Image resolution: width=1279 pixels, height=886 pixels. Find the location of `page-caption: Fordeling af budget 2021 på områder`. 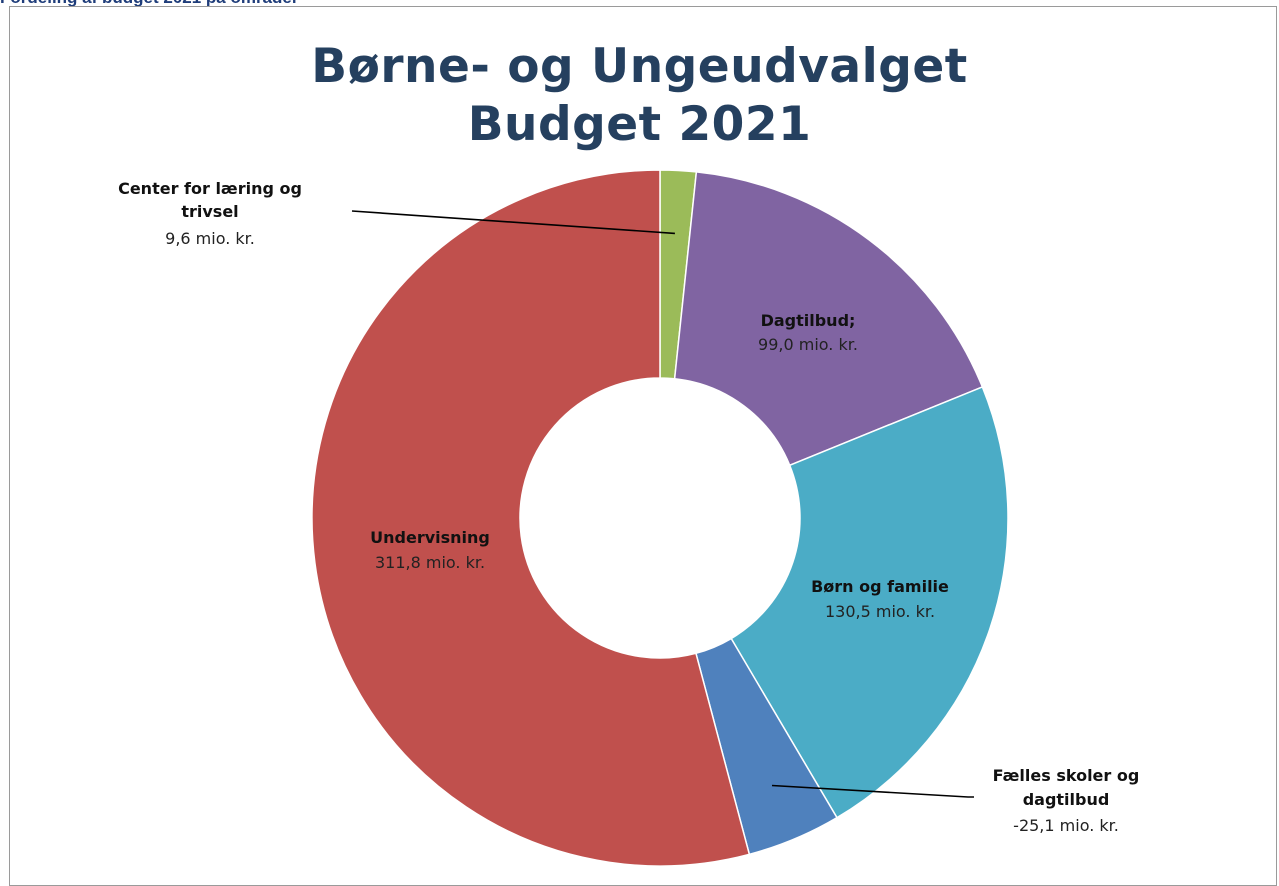

page-caption: Fordeling af budget 2021 på områder is located at coordinates (149, 4).